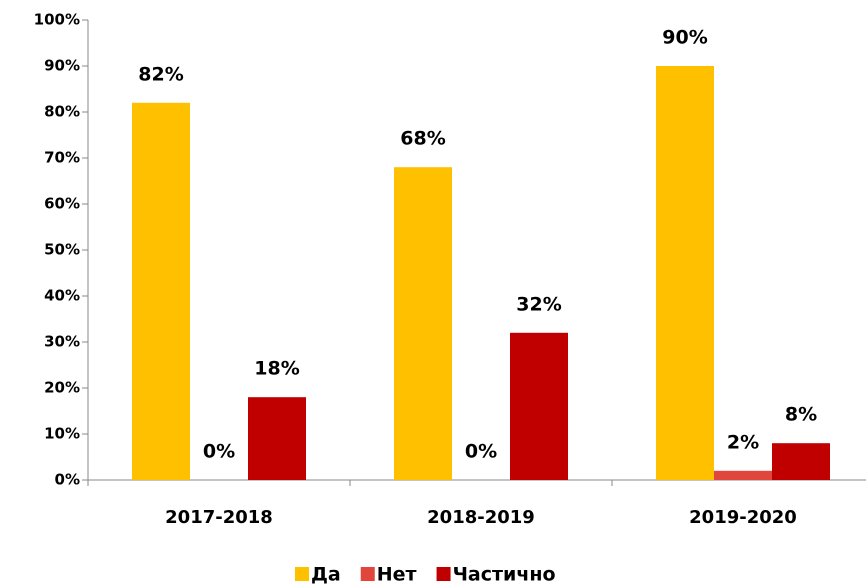  What do you see at coordinates (62, 434) in the screenshot?
I see `y-tick-label: 10%` at bounding box center [62, 434].